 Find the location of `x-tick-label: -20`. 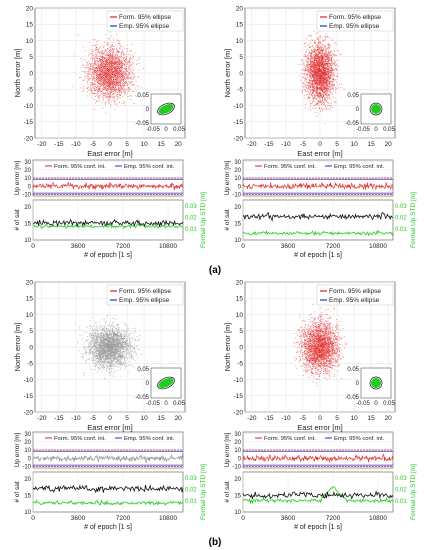

x-tick-label: -20 is located at coordinates (42, 418).